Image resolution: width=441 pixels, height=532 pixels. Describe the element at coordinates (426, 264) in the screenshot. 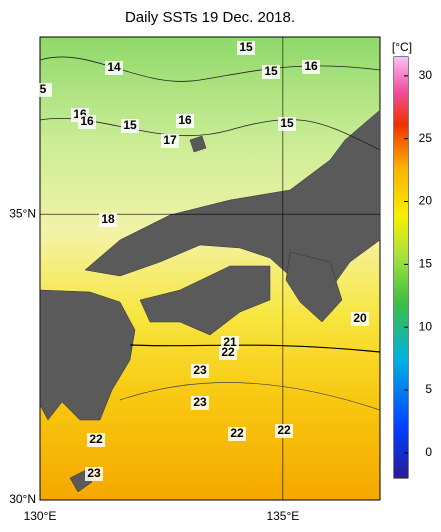

I see `colorbar-tick-label: 15` at that location.